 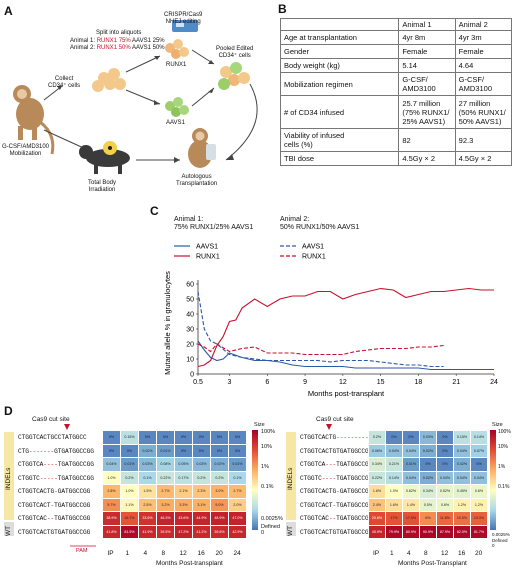 I want to click on sequence-part-d: --, so click(x=50, y=518).